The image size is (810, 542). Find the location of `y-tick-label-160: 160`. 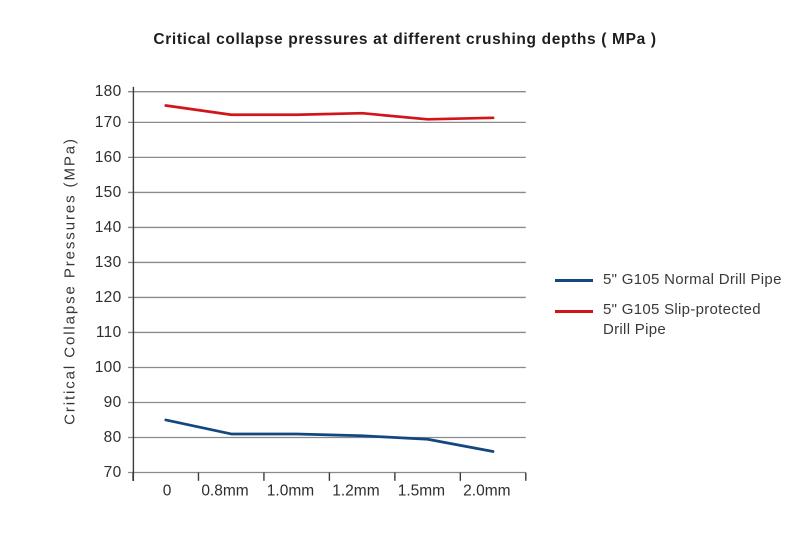

y-tick-label-160: 160 is located at coordinates (108, 157).